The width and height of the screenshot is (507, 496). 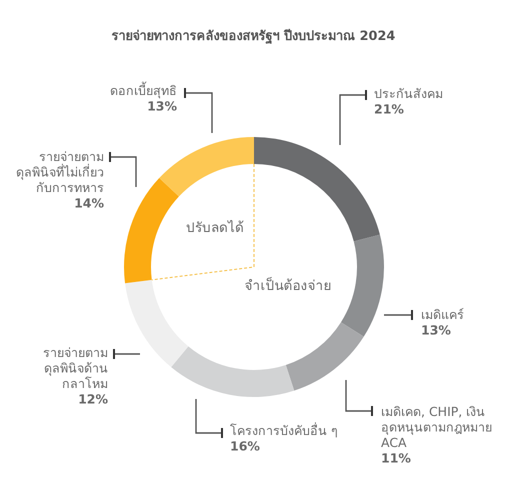 I want to click on data-label: 16%, so click(x=245, y=446).